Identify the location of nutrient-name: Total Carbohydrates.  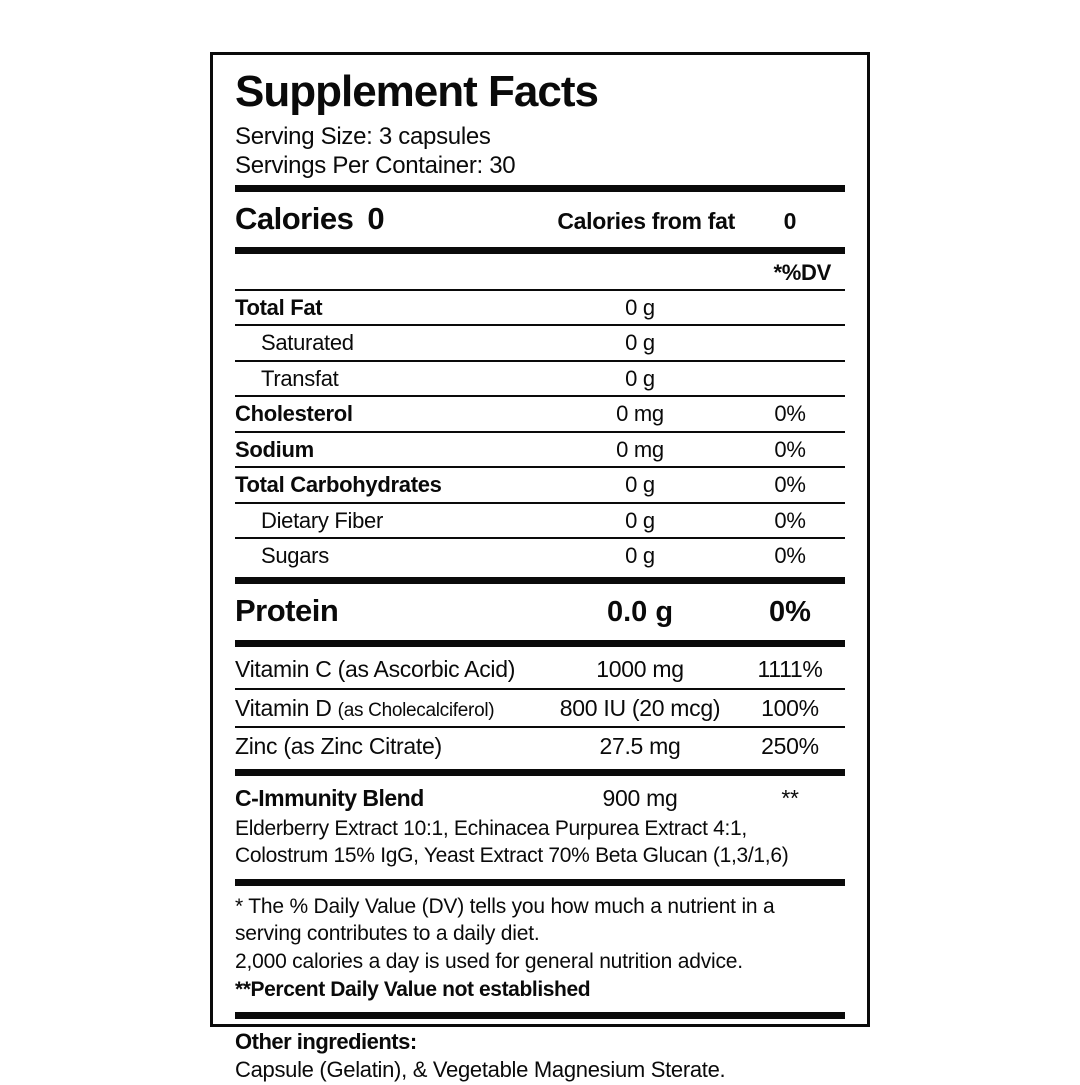
(338, 485).